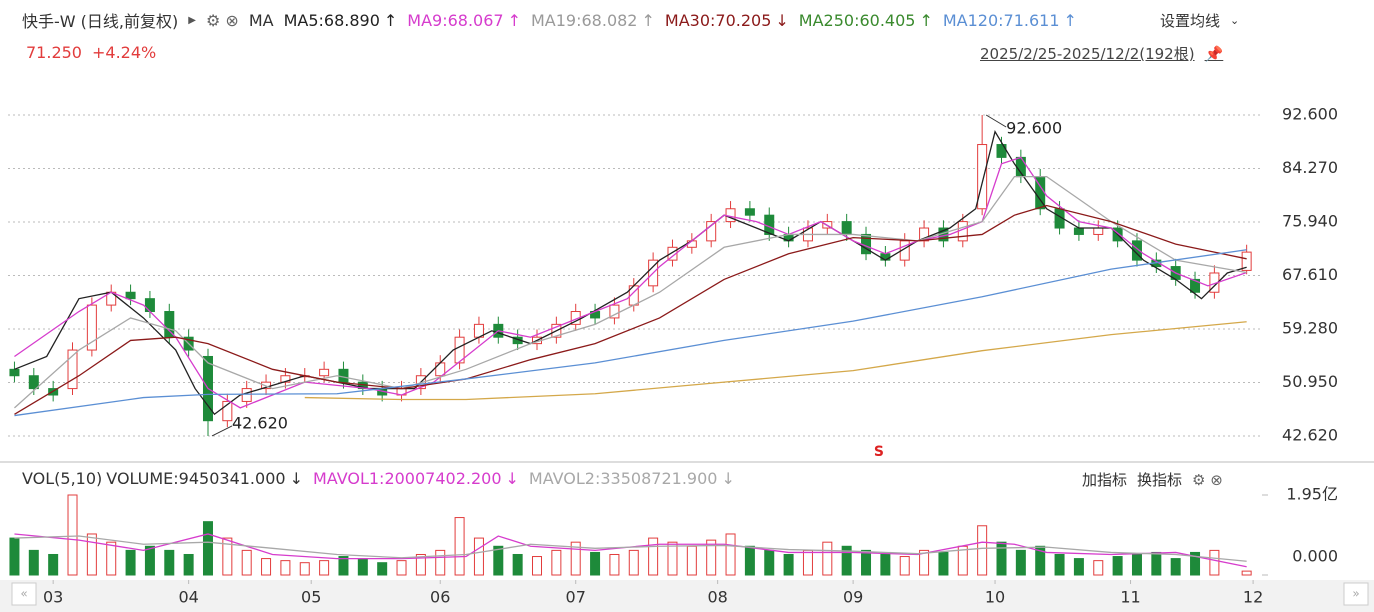 This screenshot has height=612, width=1374. What do you see at coordinates (1310, 327) in the screenshot?
I see `y-tick-label: 59.280` at bounding box center [1310, 327].